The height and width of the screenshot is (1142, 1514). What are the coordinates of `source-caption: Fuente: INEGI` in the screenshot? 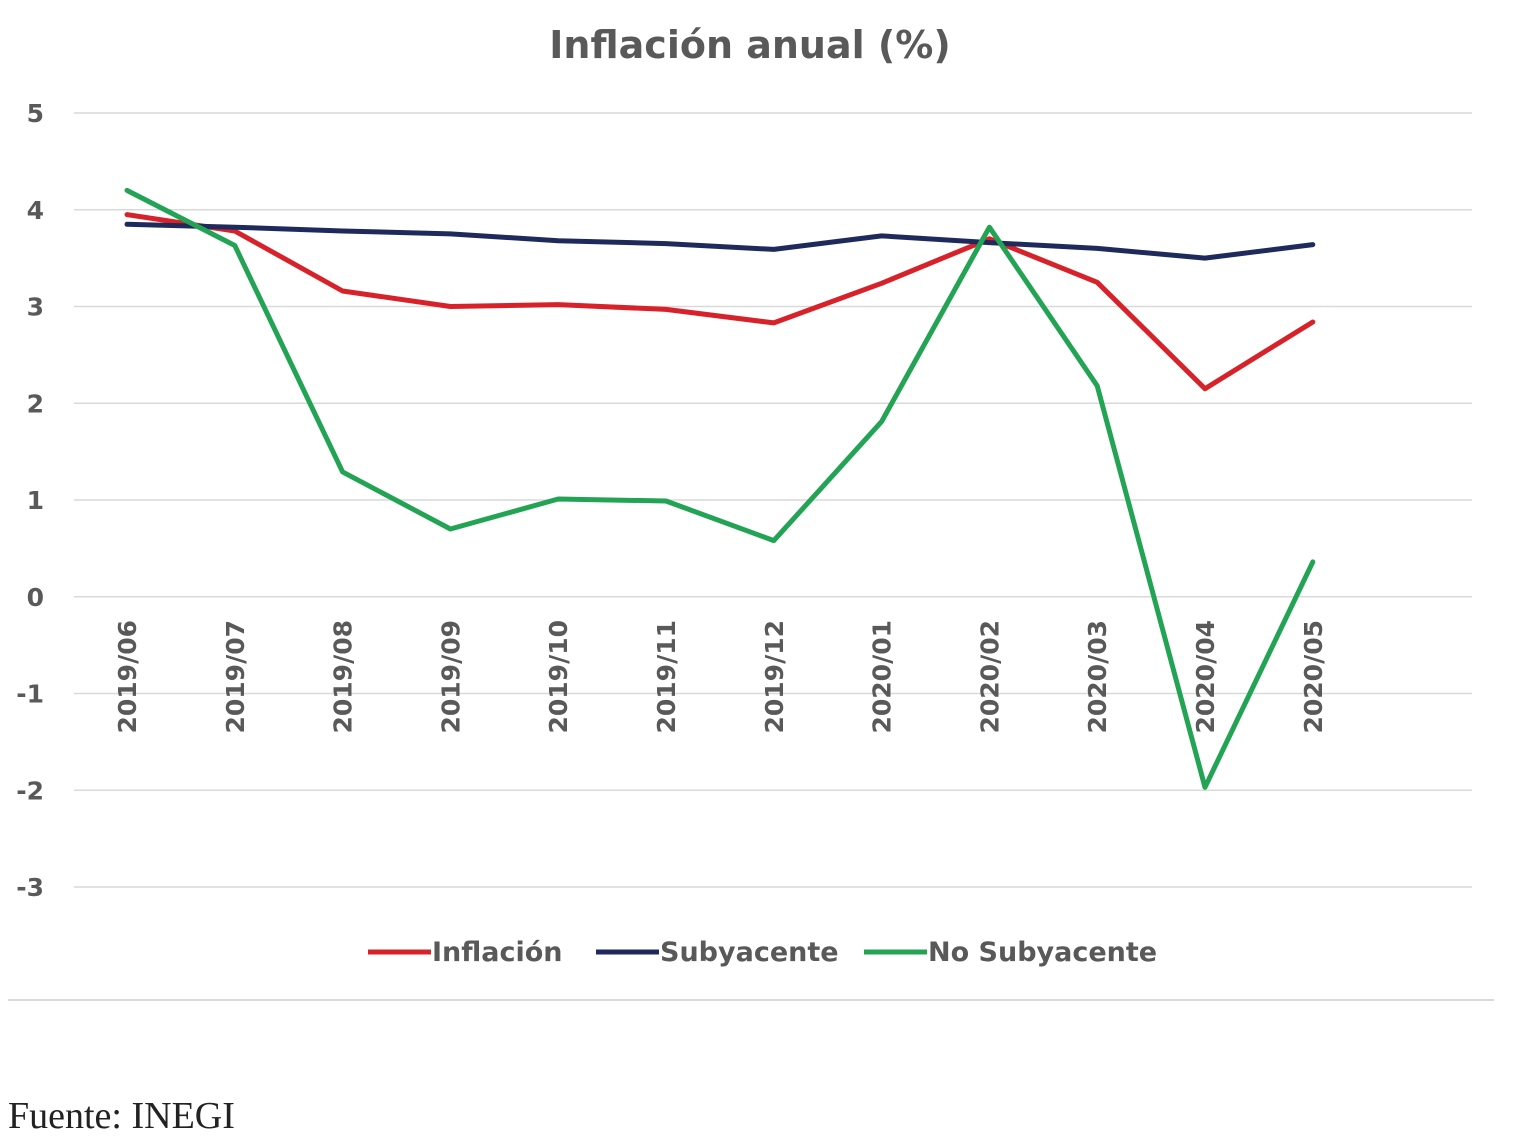 It's located at (121, 1116).